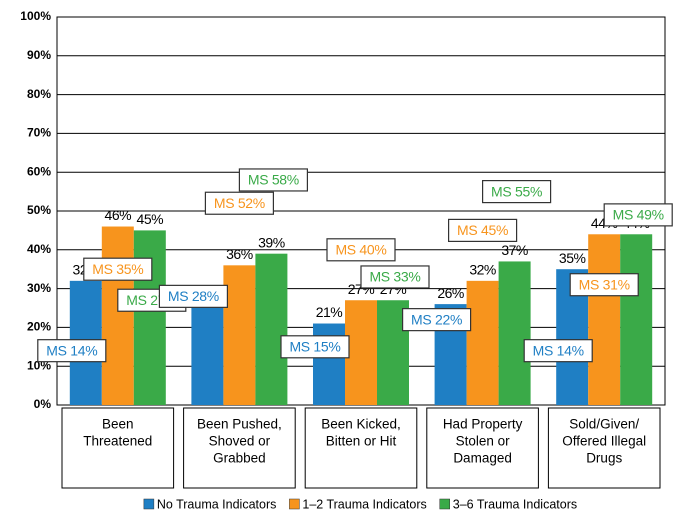 This screenshot has height=517, width=678. I want to click on ms-label: MS 33%, so click(394, 277).